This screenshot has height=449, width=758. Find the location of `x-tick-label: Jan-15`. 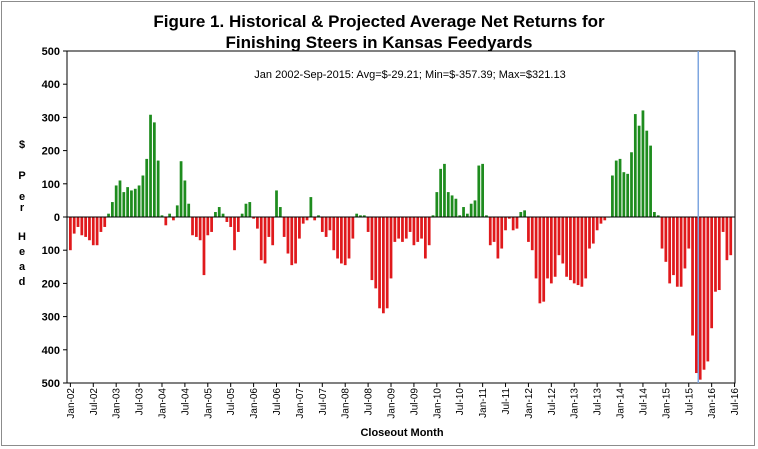

x-tick-label: Jan-15 is located at coordinates (666, 403).